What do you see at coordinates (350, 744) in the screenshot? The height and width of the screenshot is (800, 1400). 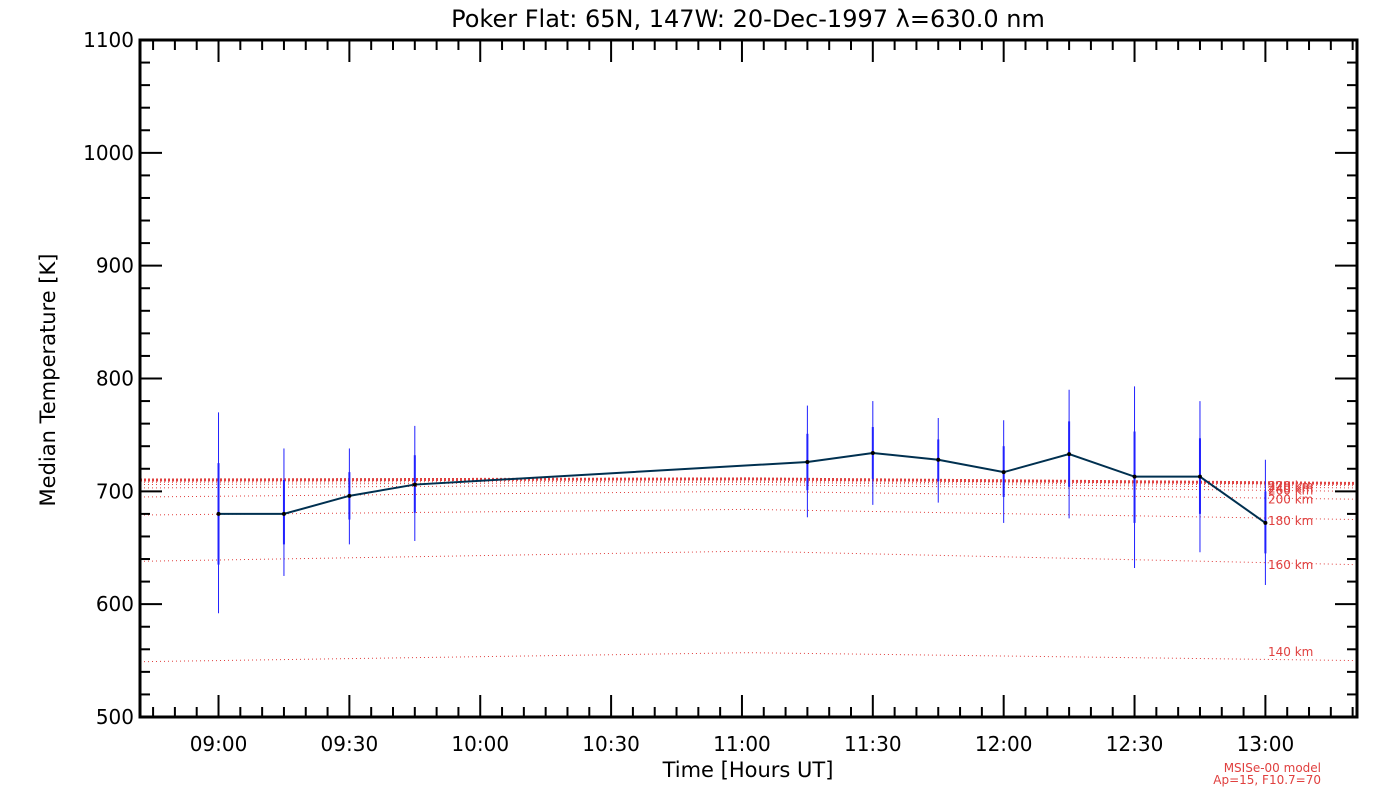 I see `x-tick-label: 09:30` at bounding box center [350, 744].